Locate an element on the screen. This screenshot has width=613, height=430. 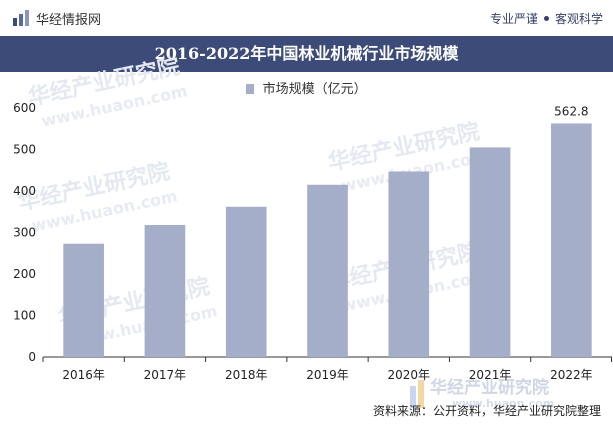
x-axis-ticks: 2016年 2017年 2018年 2019年 2020年 2021年 2022年 is located at coordinates (327, 369).